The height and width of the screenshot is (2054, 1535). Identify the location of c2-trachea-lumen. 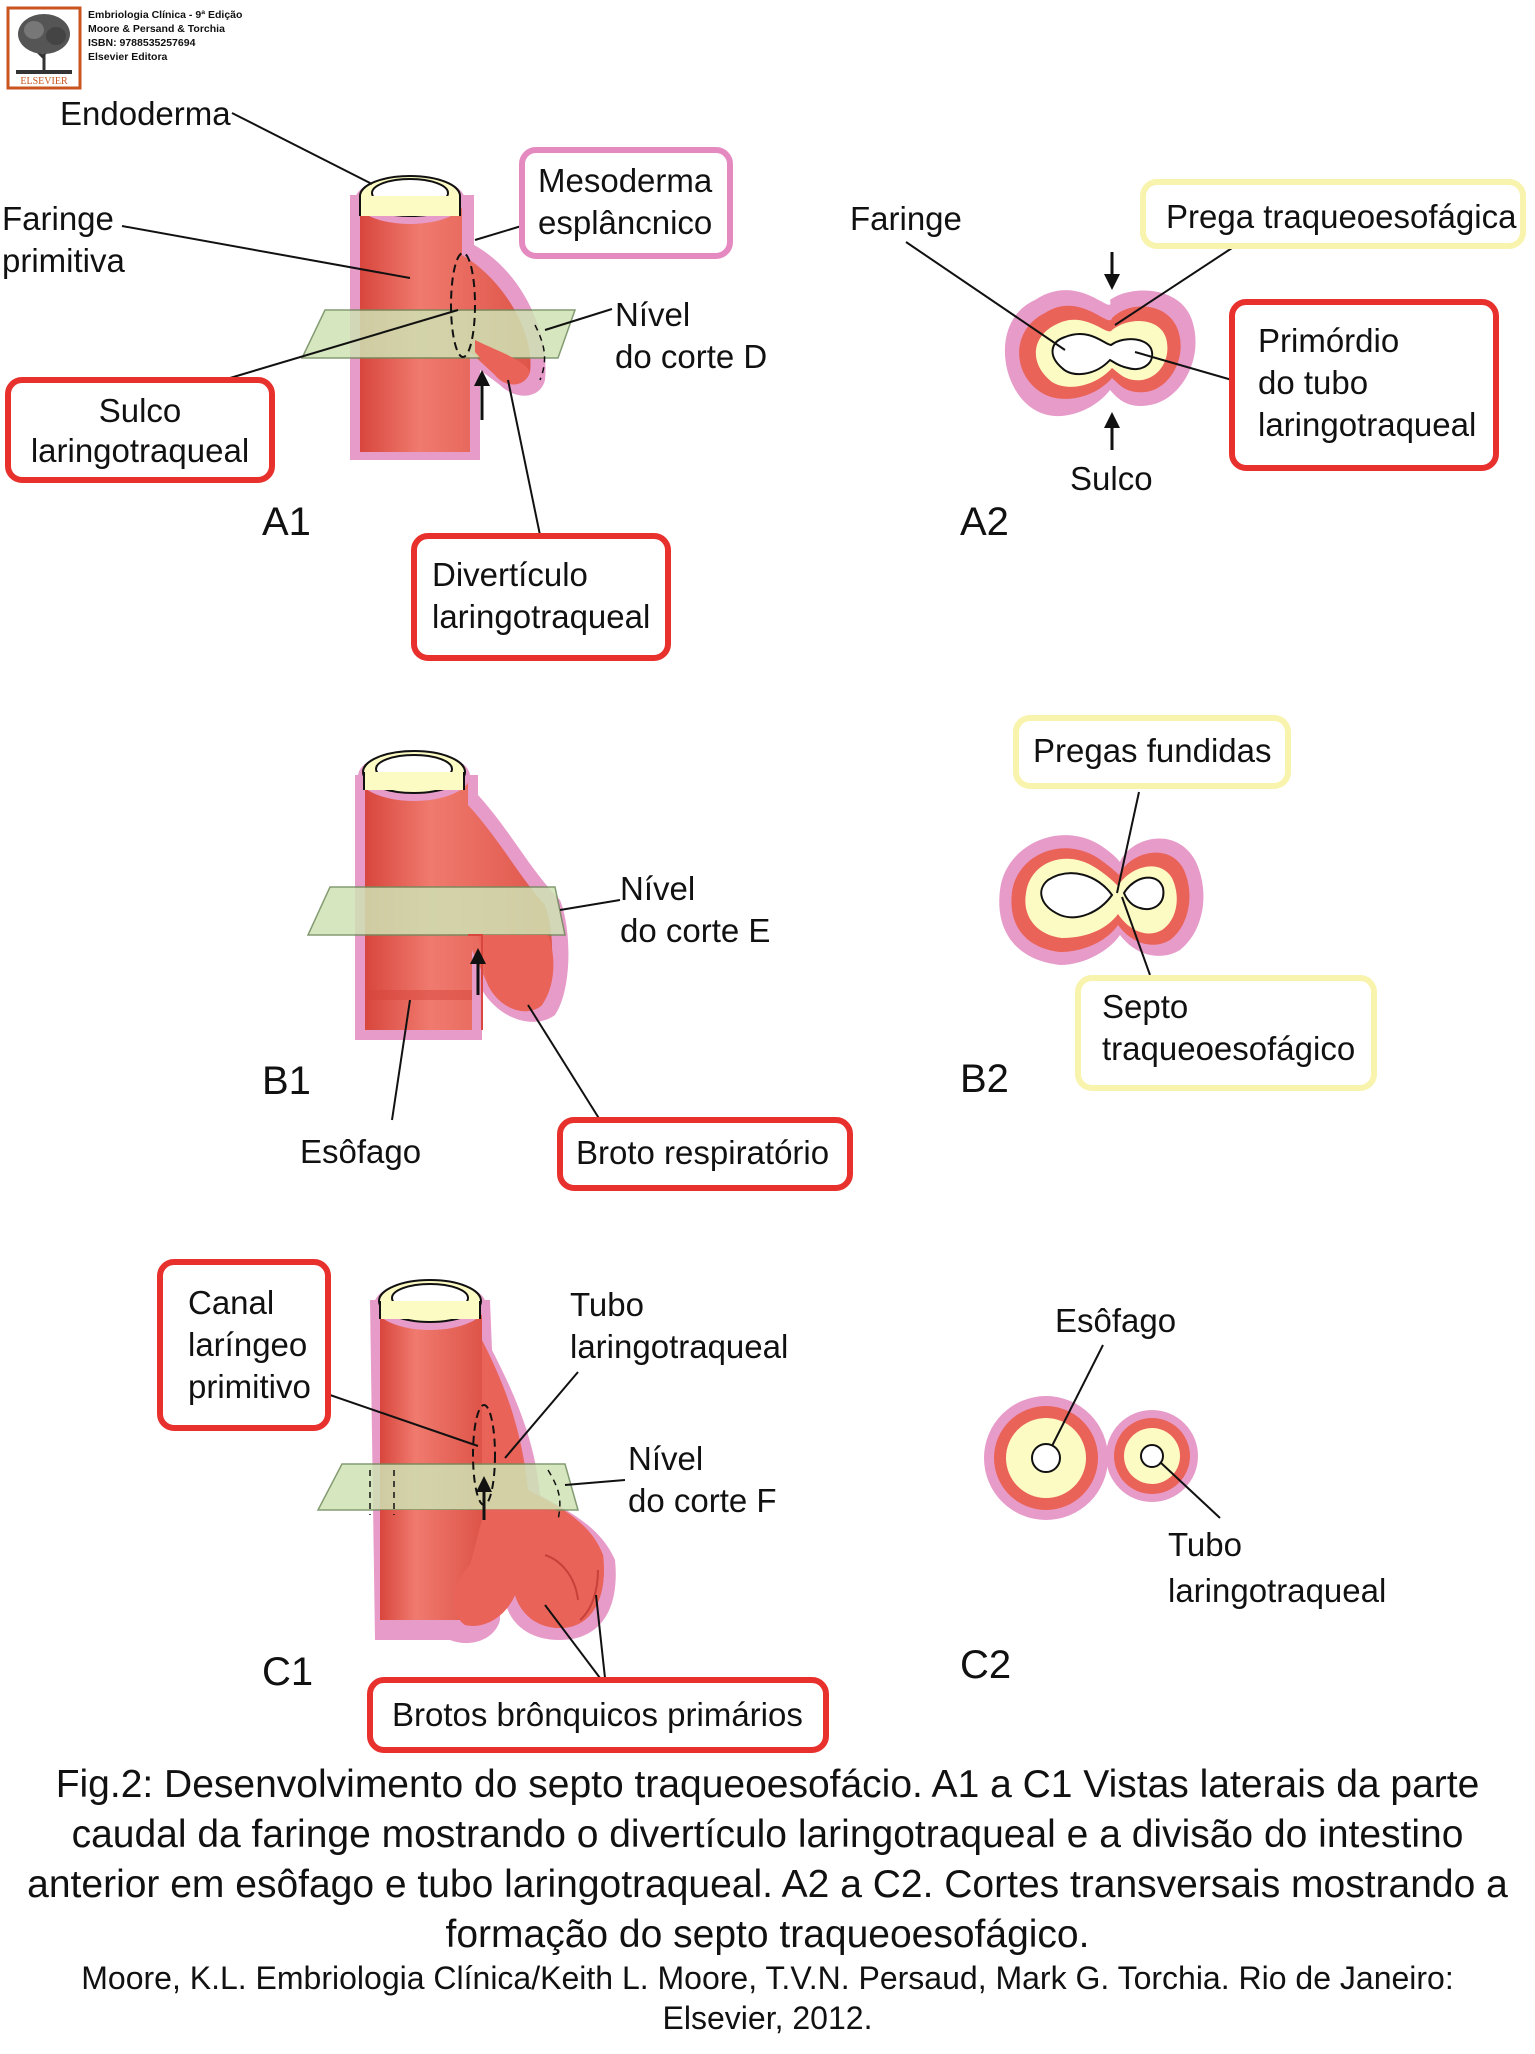
(1152, 1456).